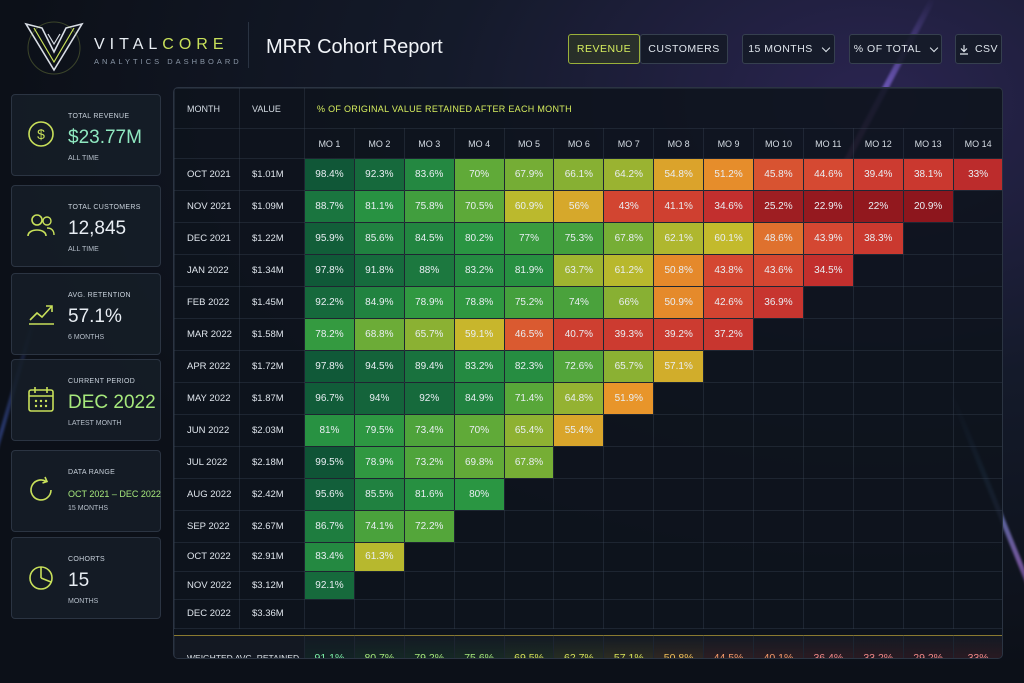 The width and height of the screenshot is (1024, 683). What do you see at coordinates (479, 206) in the screenshot?
I see `retention-cell: 70.5%` at bounding box center [479, 206].